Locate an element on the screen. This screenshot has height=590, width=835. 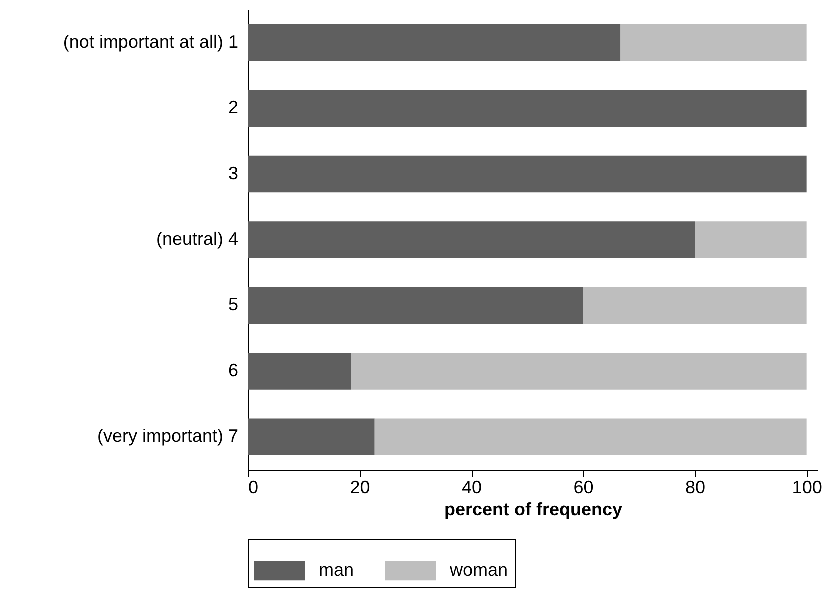
x-tick-label: 40 is located at coordinates (472, 488).